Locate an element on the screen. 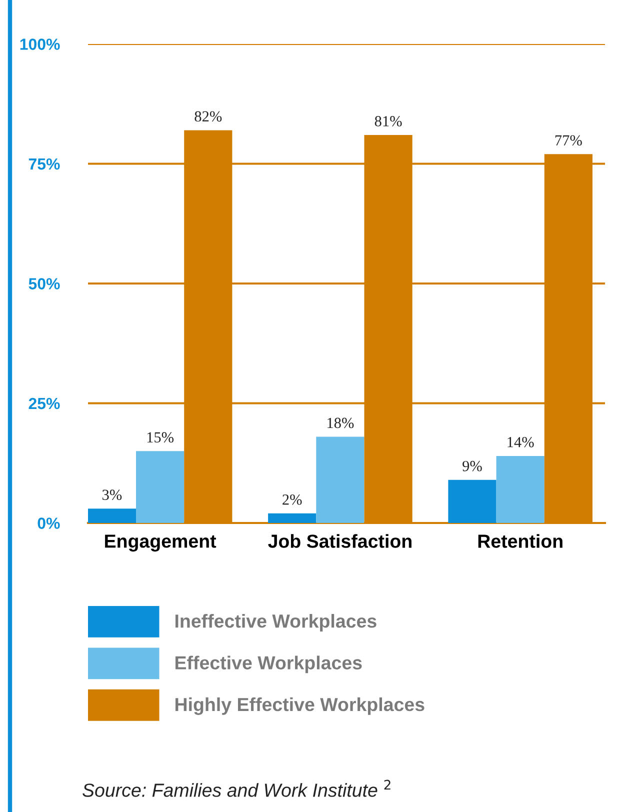 The image size is (620, 812). source-note: Source: Families and Work Institute $^{2}$ is located at coordinates (236, 788).